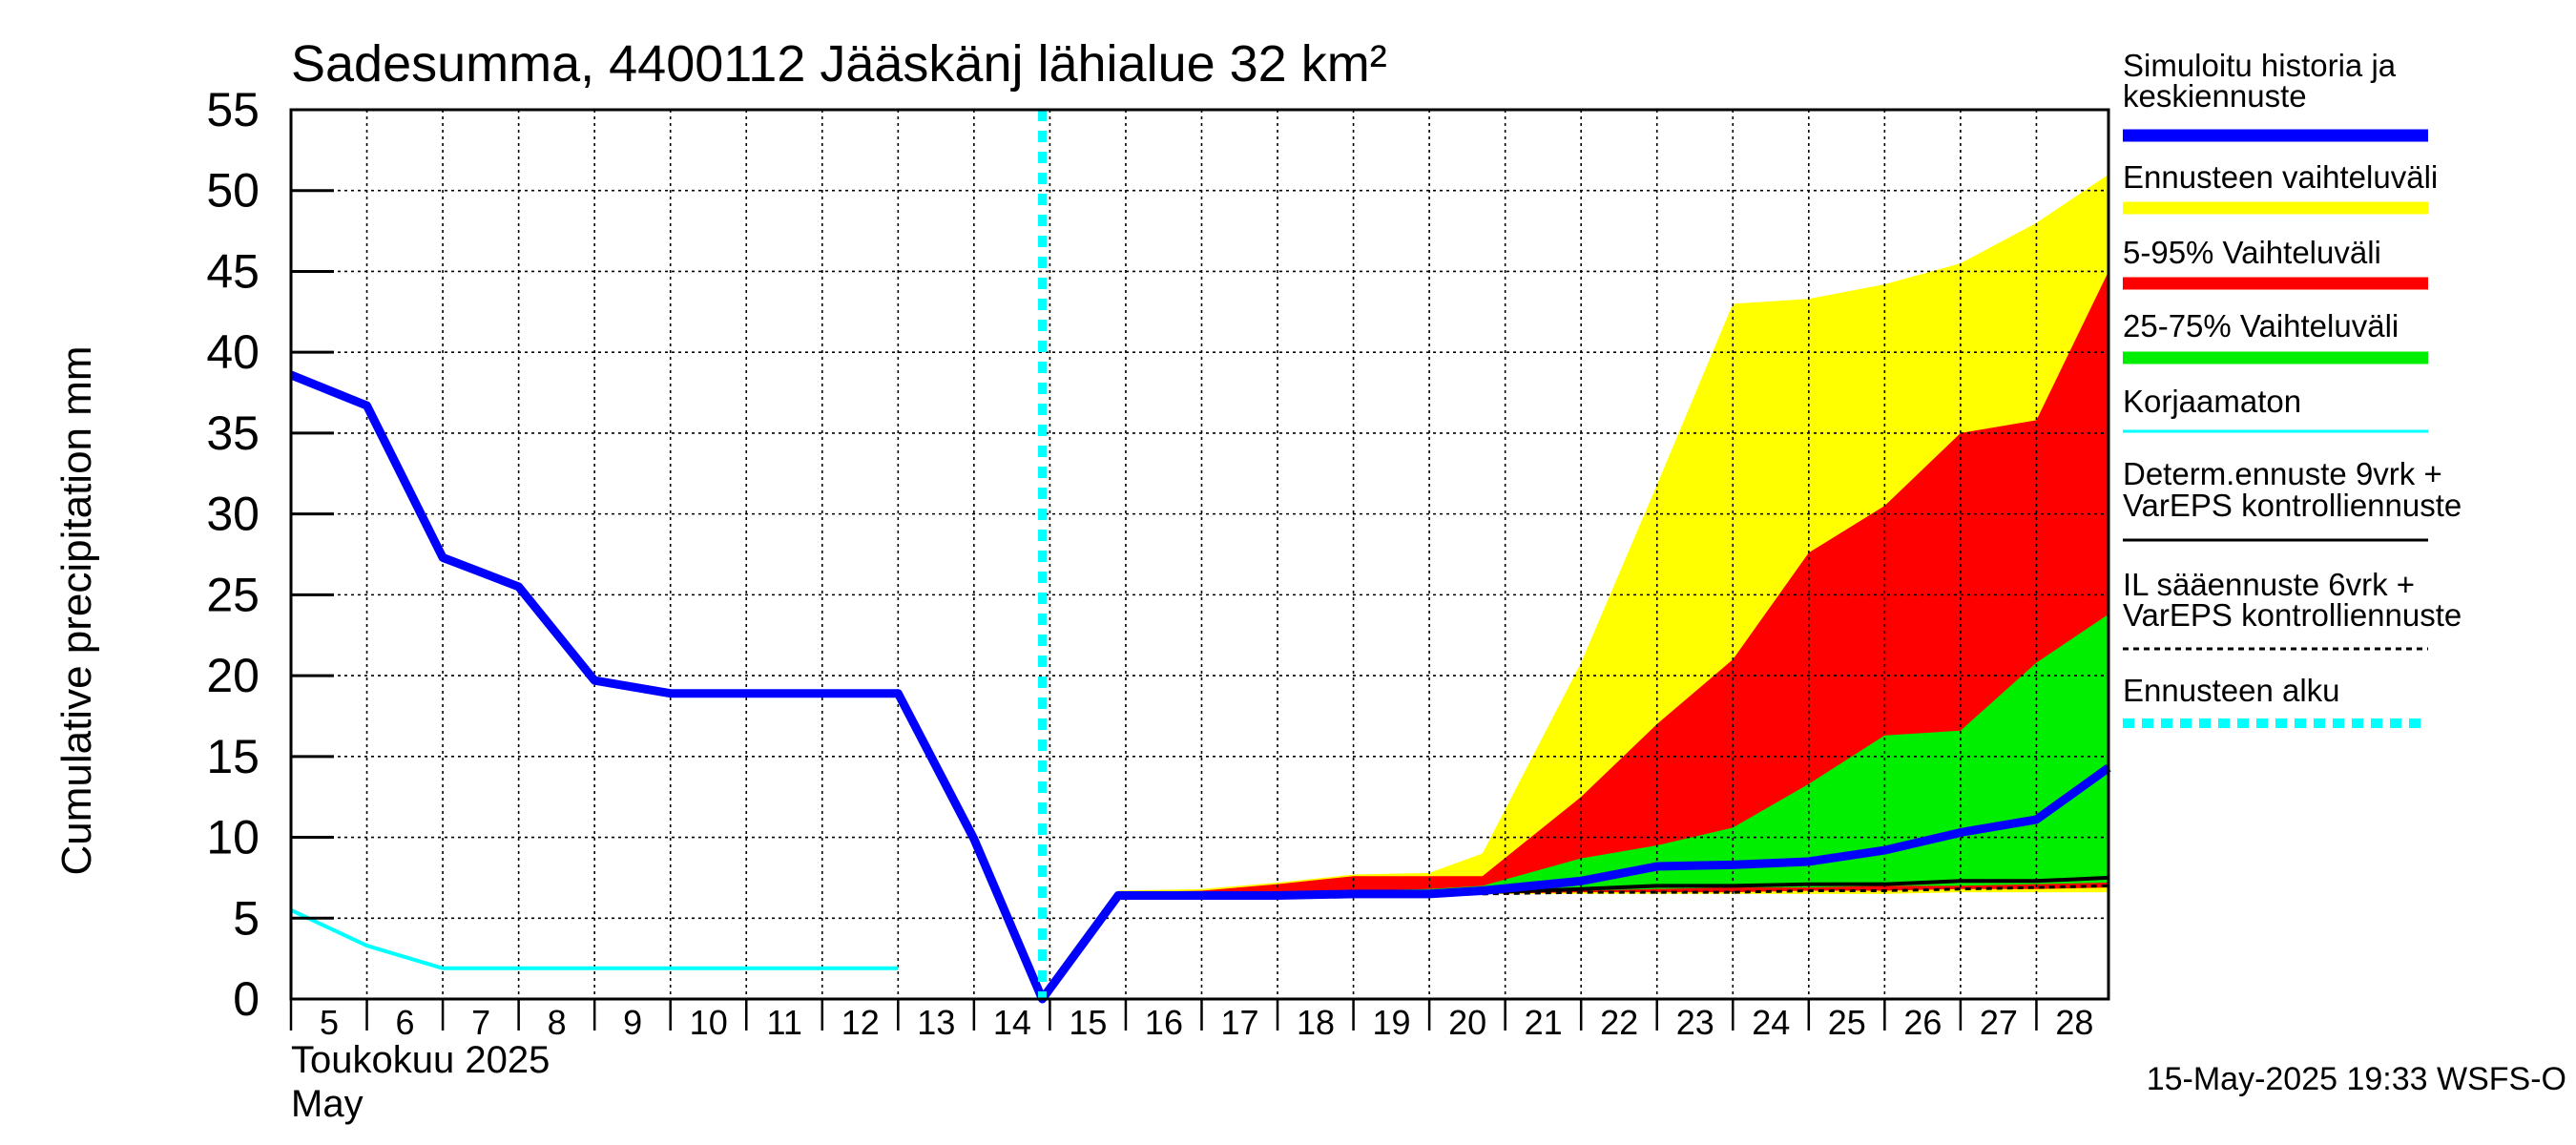 The image size is (2576, 1145). Describe the element at coordinates (2261, 326) in the screenshot. I see `legend-label: 25-75% Vaihteluväli` at that location.